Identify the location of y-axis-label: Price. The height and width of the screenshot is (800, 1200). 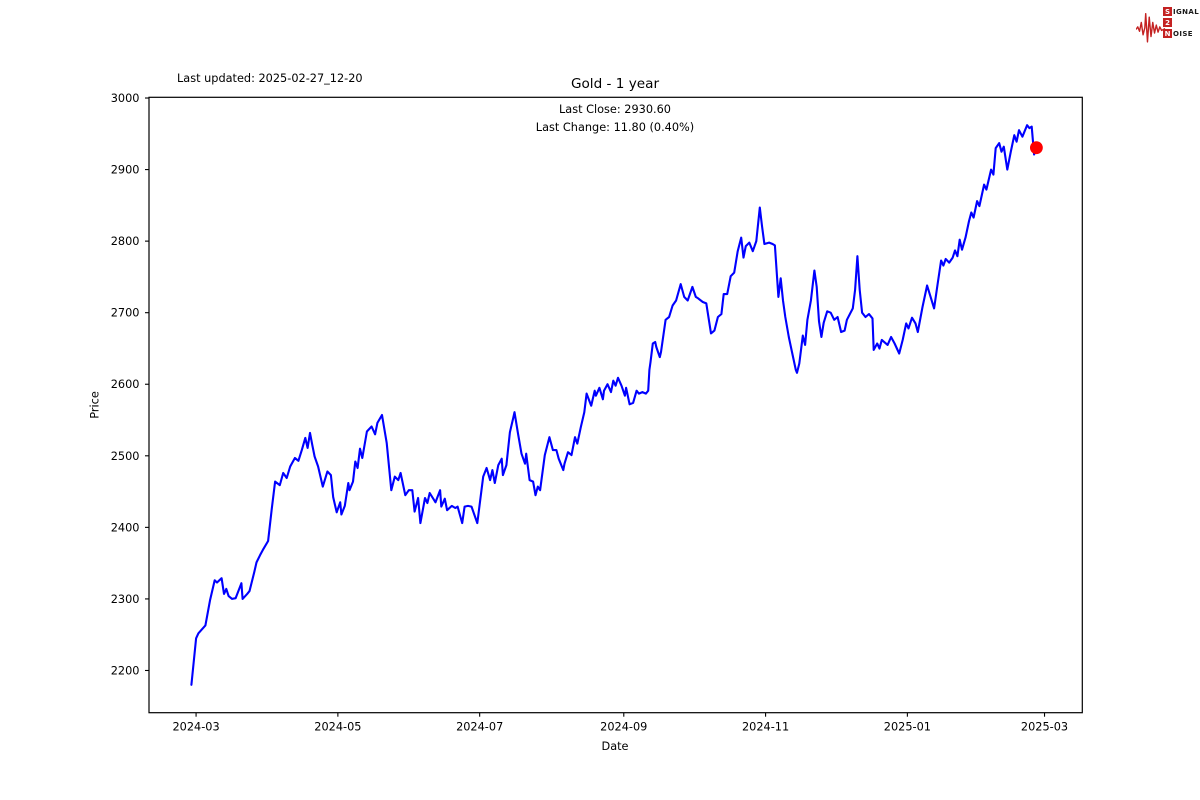
(95, 405).